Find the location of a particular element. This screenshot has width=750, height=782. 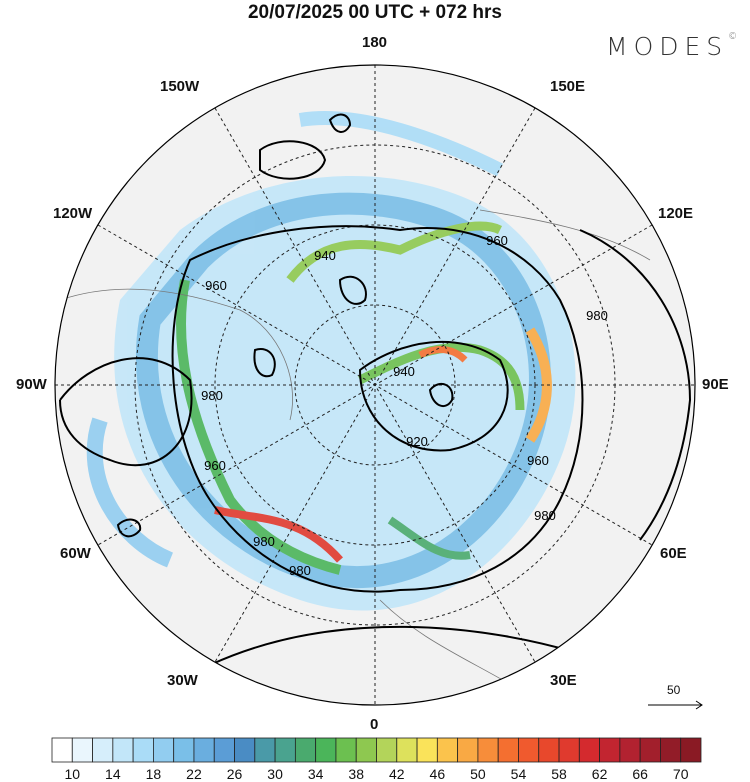

lon-label-120w: 120W is located at coordinates (73, 213).